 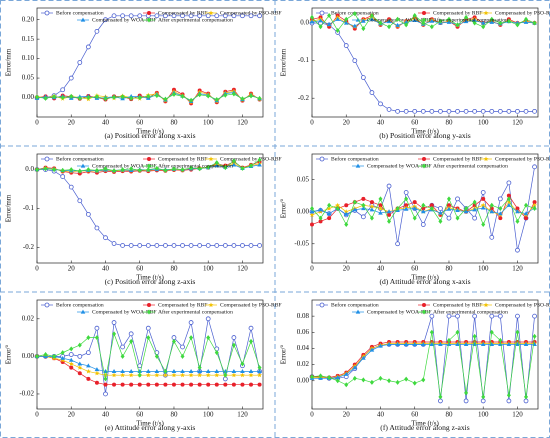 What do you see at coordinates (208, 269) in the screenshot?
I see `x-tick-label: 100` at bounding box center [208, 269].